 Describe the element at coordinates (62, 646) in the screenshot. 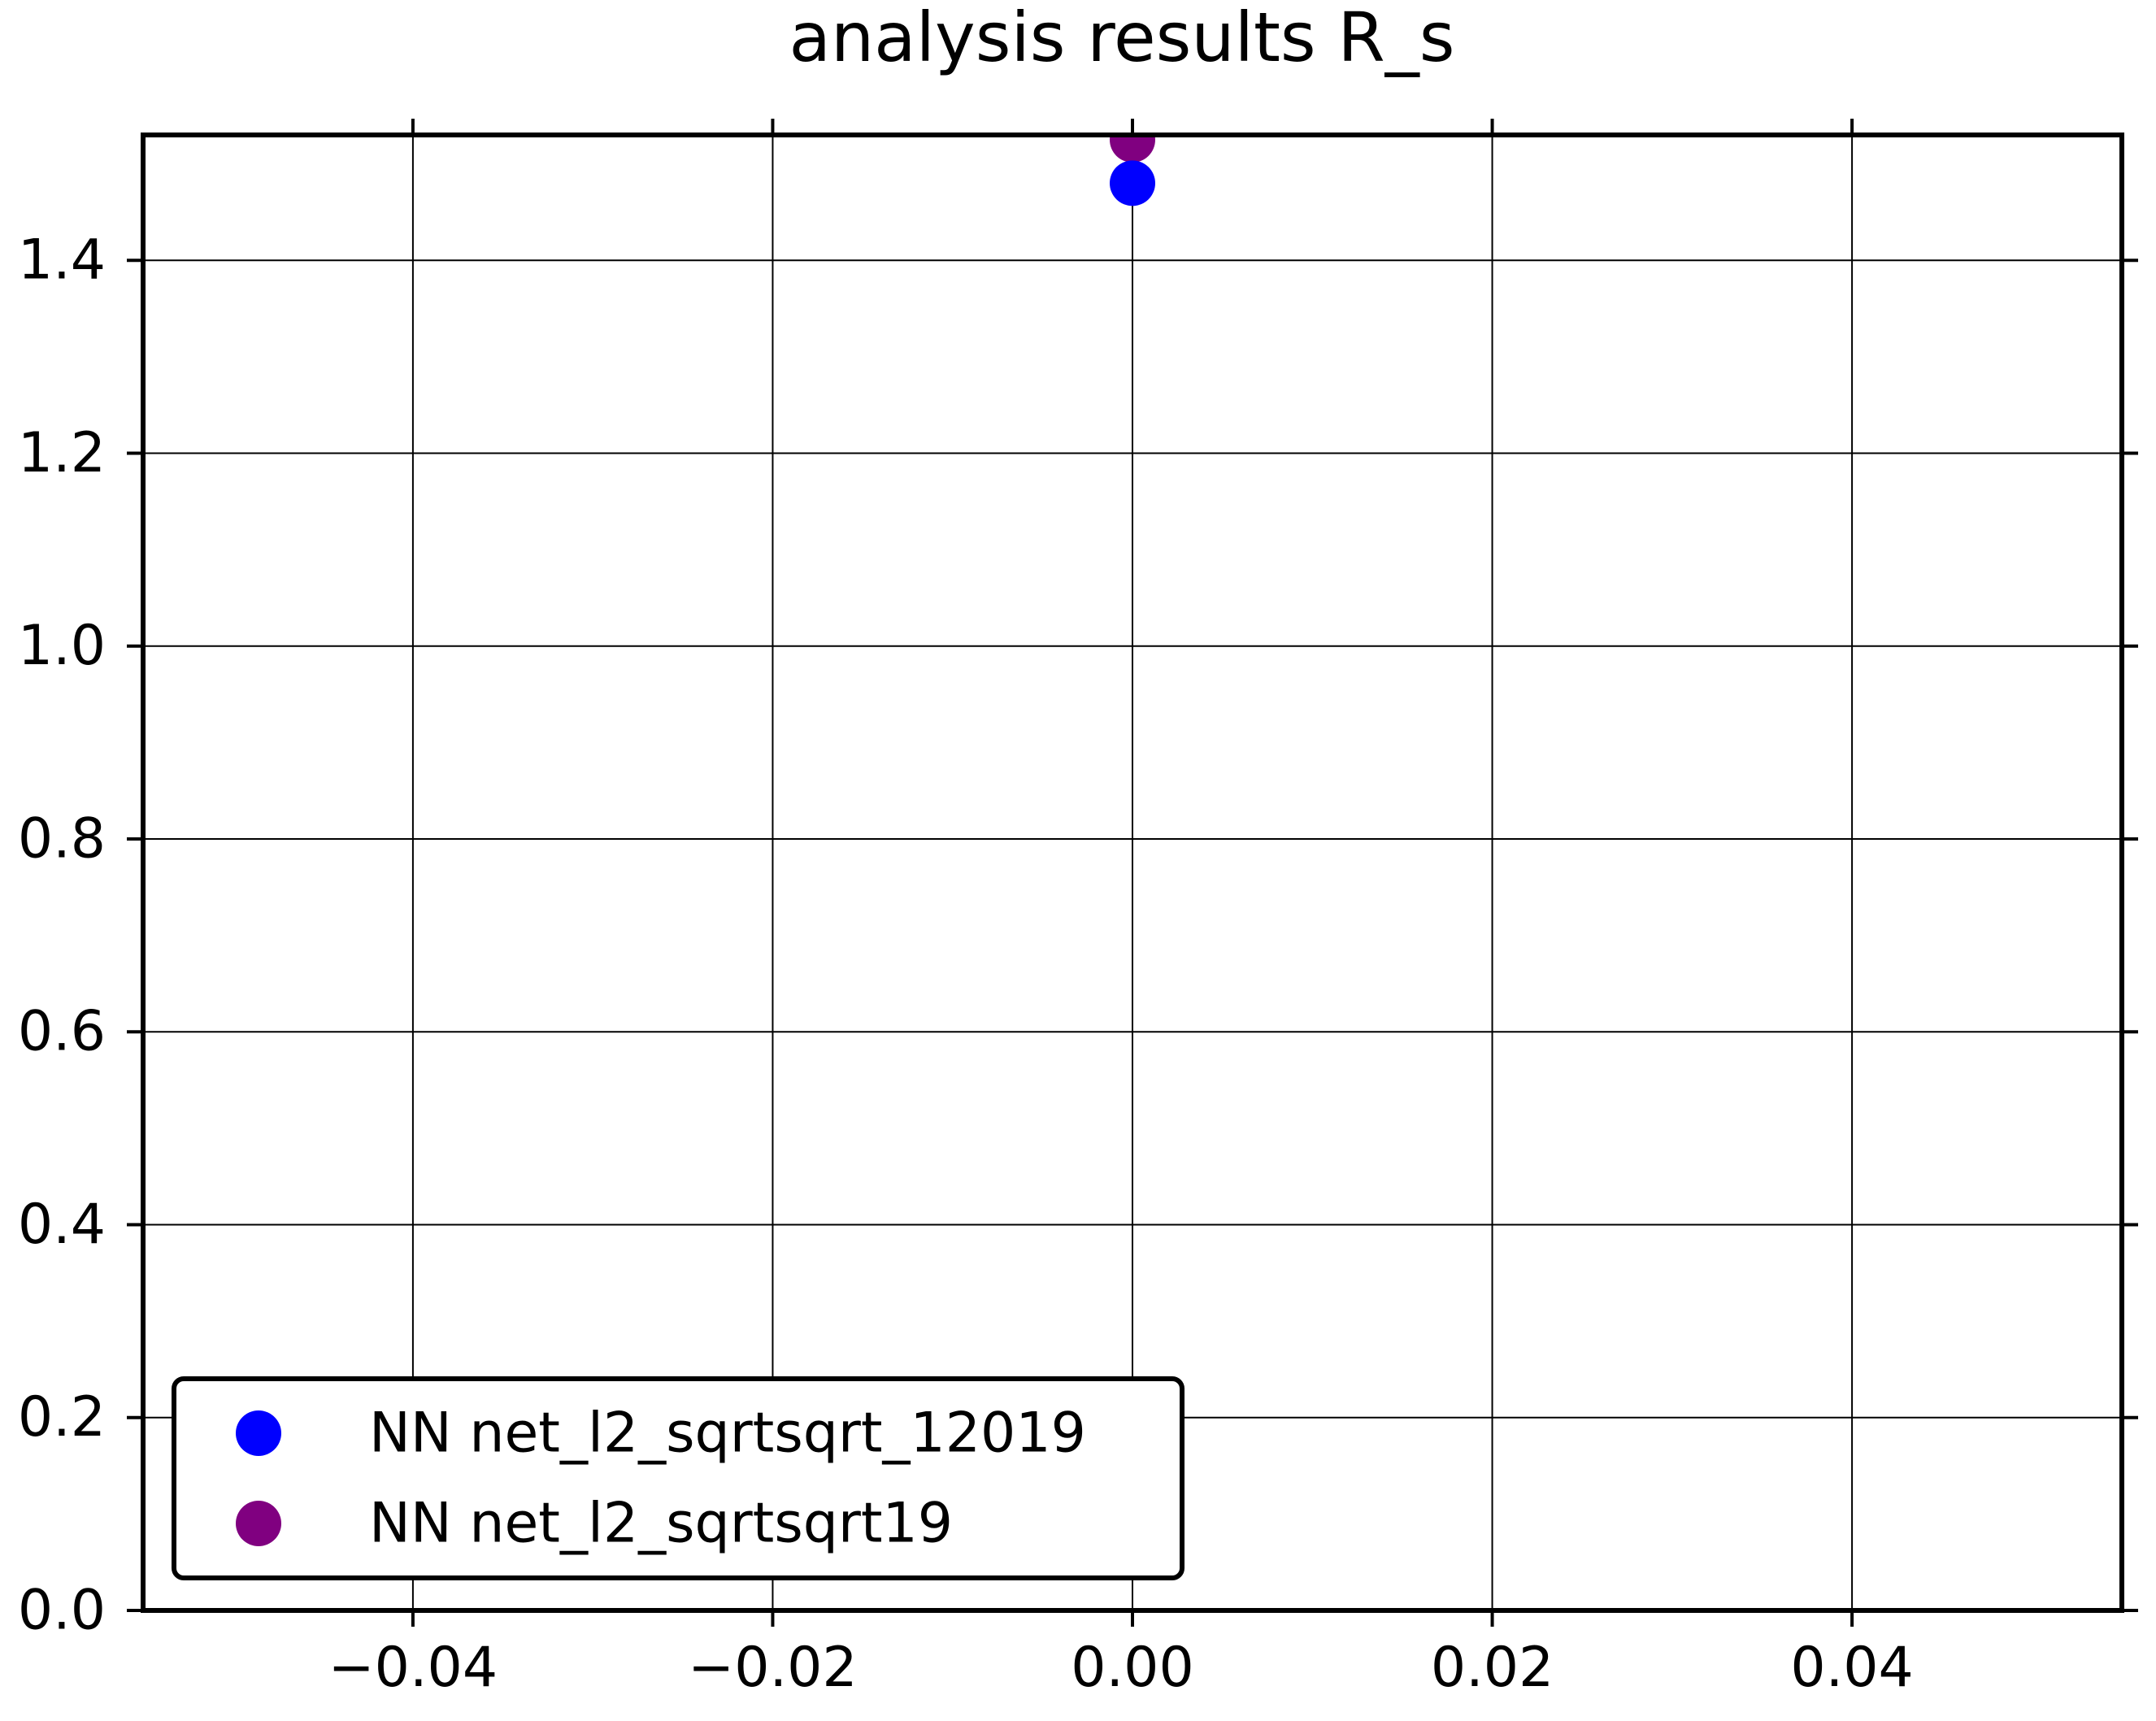

I see `y-tick-label: 1.0` at that location.